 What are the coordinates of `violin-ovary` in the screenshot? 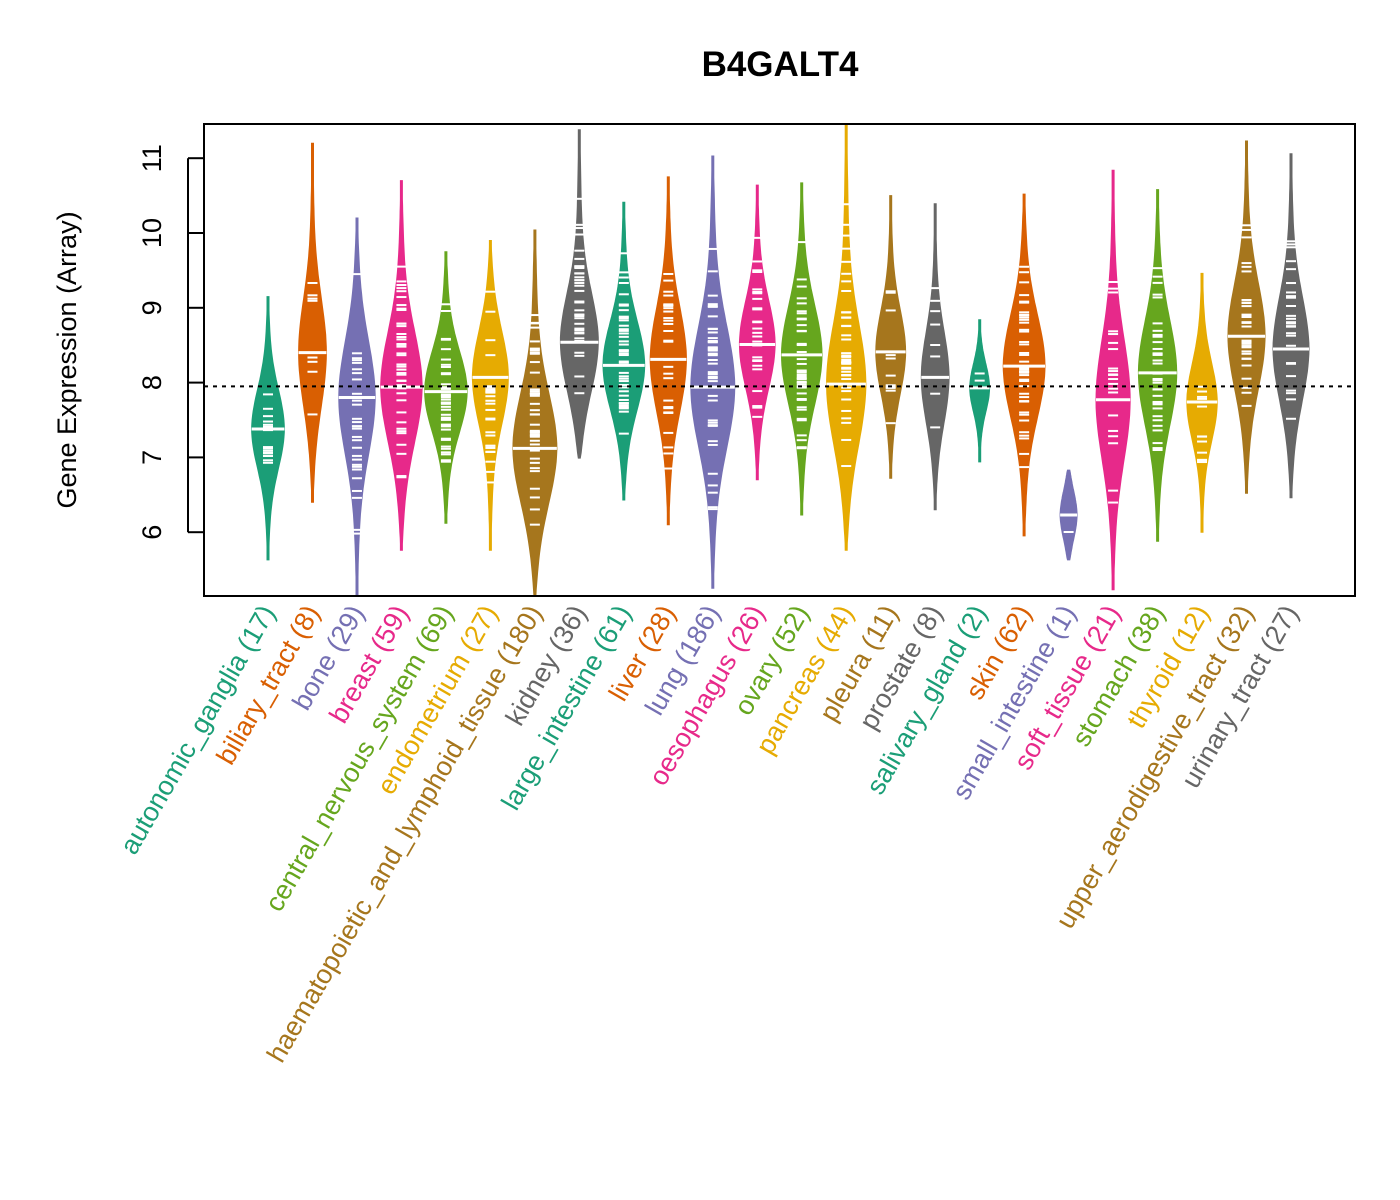 It's located at (801, 349).